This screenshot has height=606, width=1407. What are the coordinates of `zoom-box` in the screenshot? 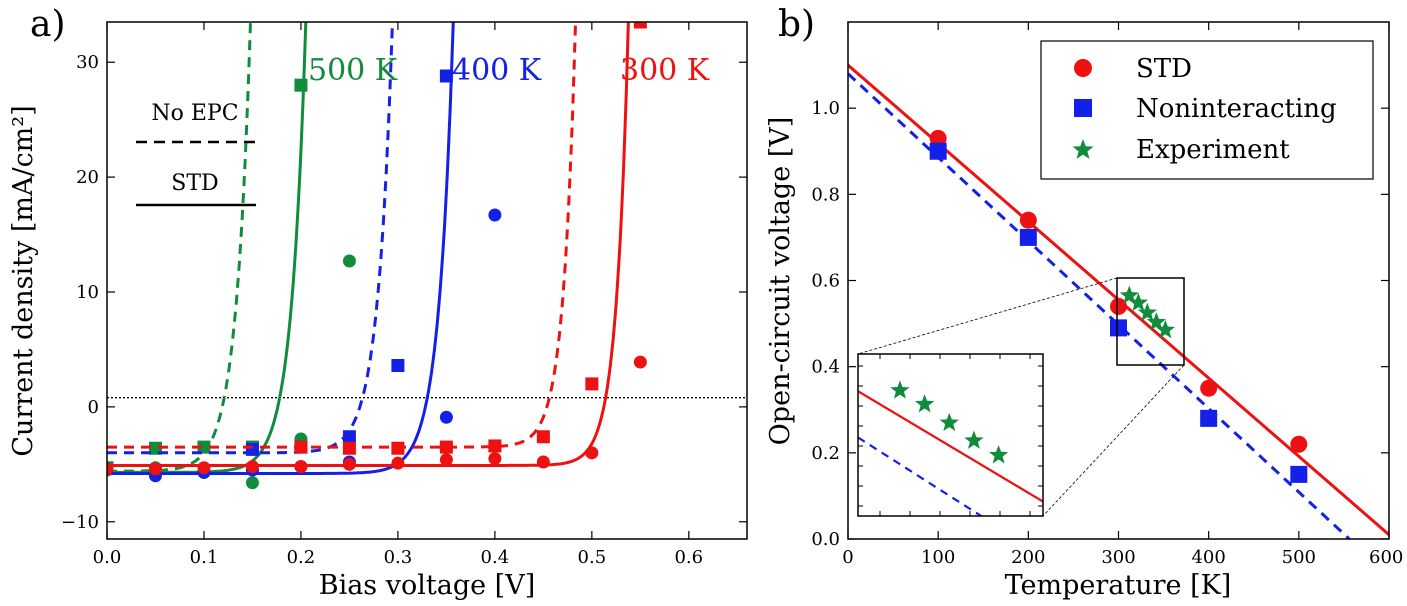 It's located at (1150, 321).